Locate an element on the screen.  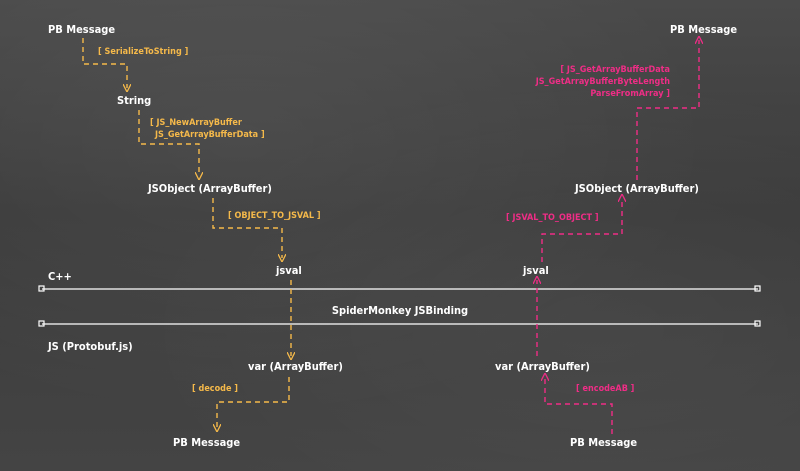
encode-node-var-arraybuffer: var (ArrayBuffer) is located at coordinates (542, 366).